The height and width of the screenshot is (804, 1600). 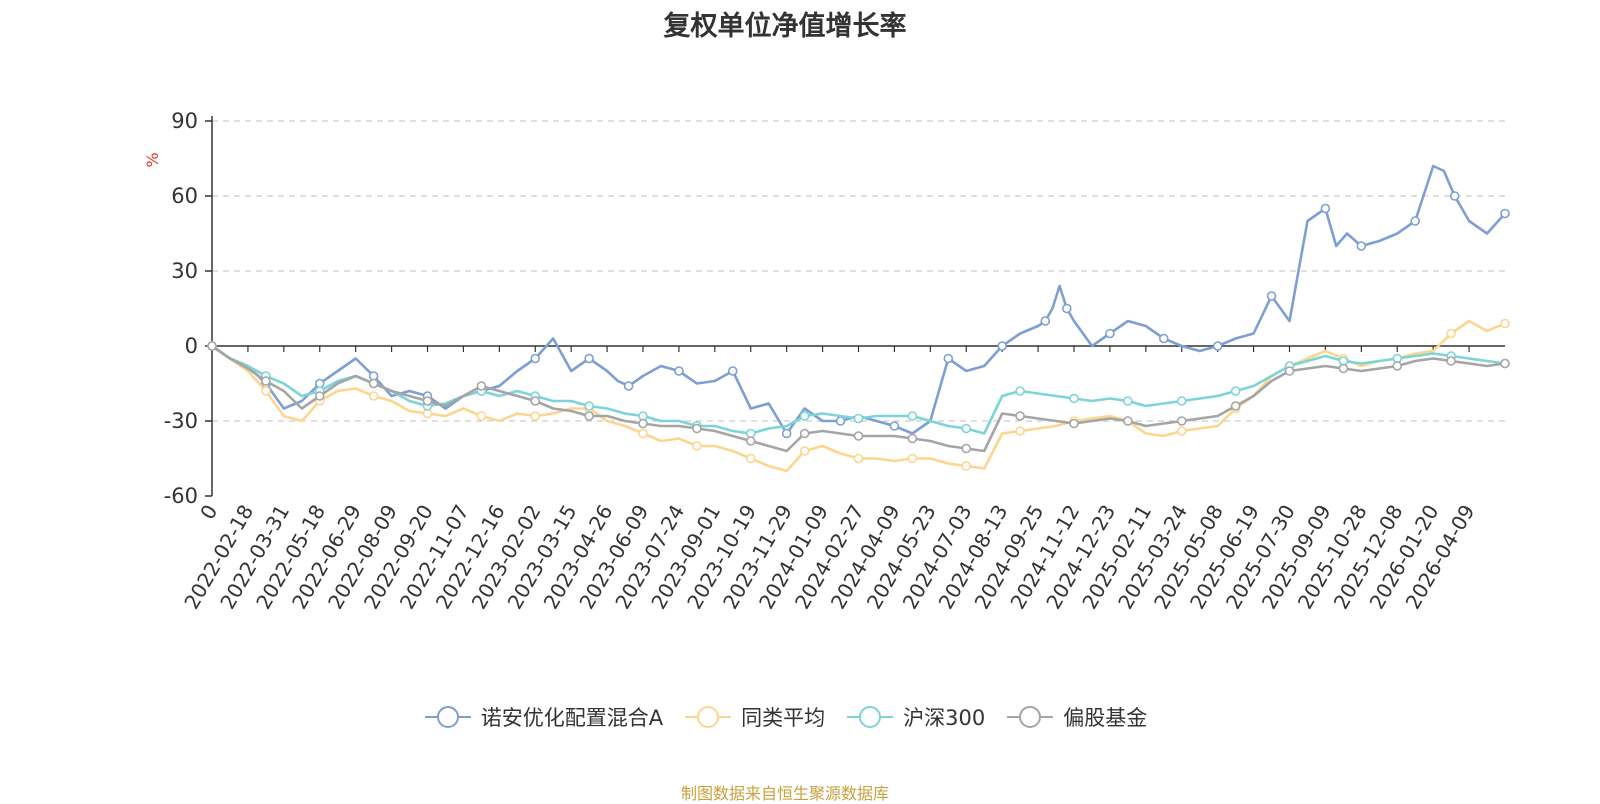 I want to click on legend-label: 沪深300, so click(x=944, y=718).